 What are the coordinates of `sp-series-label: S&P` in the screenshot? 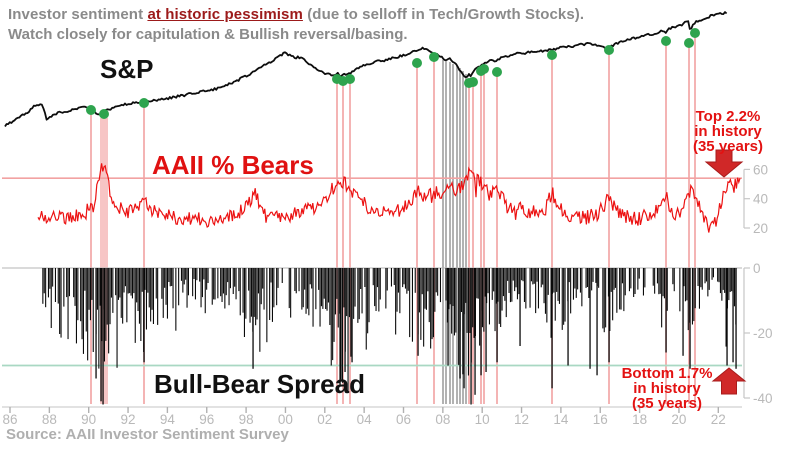 It's located at (127, 69).